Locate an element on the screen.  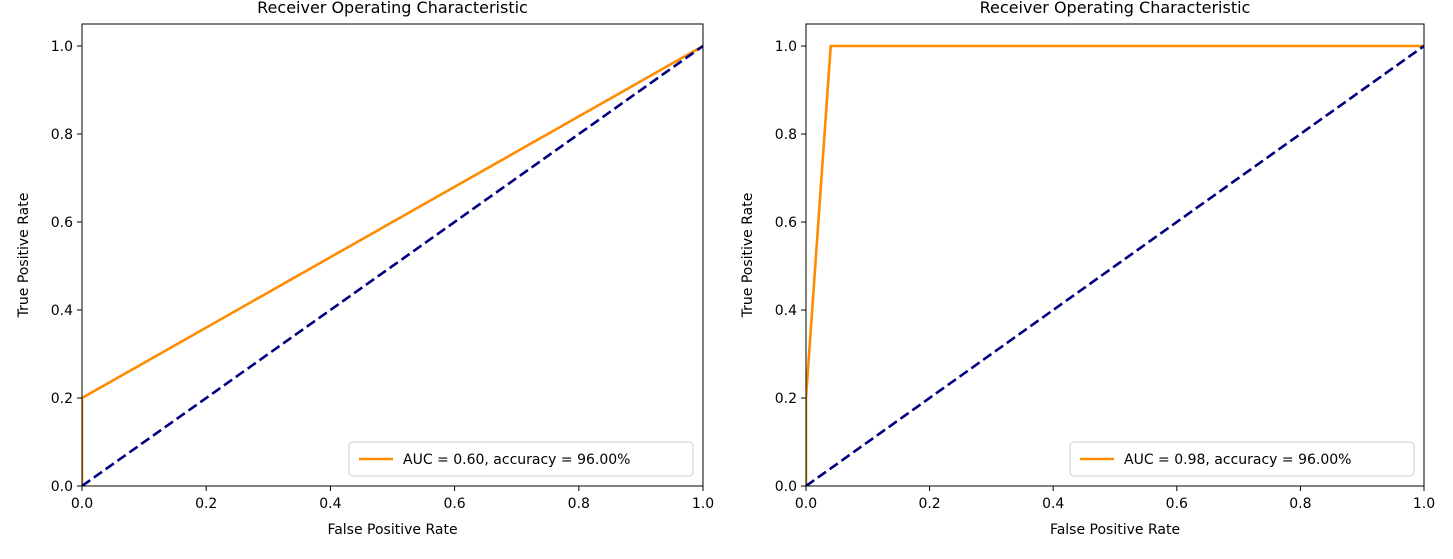
legend-label: AUC = 0.98, accuracy = 96.00% is located at coordinates (1237, 460).